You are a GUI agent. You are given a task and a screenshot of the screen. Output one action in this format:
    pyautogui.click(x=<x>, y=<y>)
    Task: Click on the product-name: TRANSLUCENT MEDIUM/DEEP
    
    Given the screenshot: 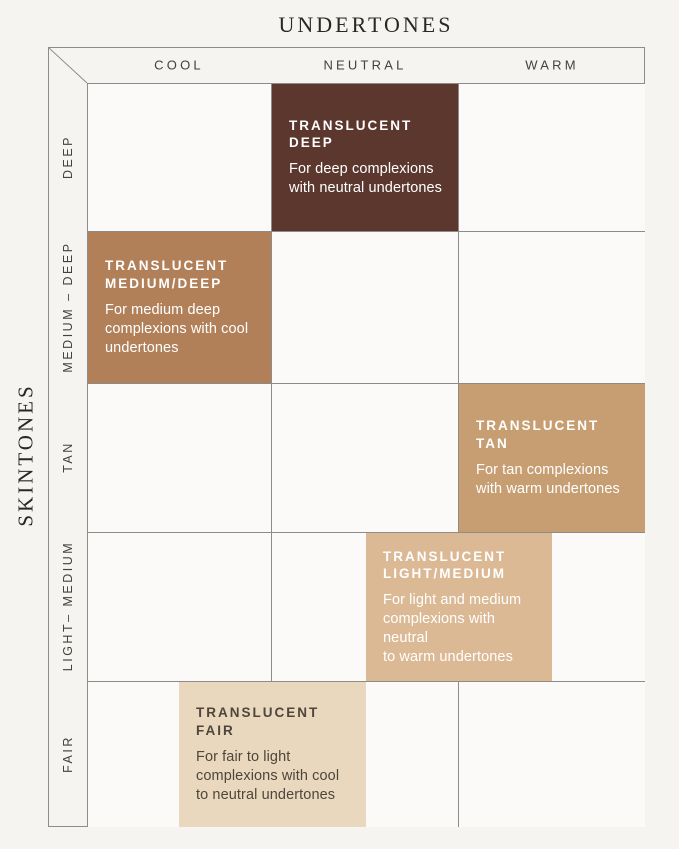 What is the action you would take?
    pyautogui.click(x=167, y=274)
    